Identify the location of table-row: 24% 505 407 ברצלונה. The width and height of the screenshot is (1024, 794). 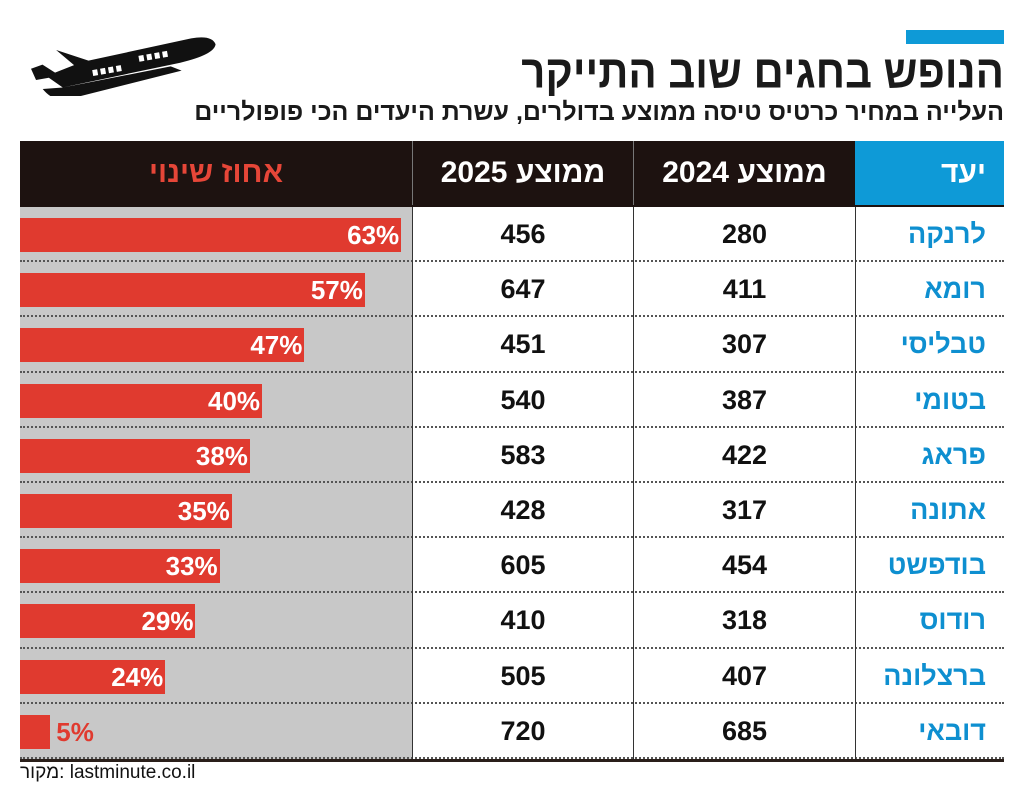
(512, 676).